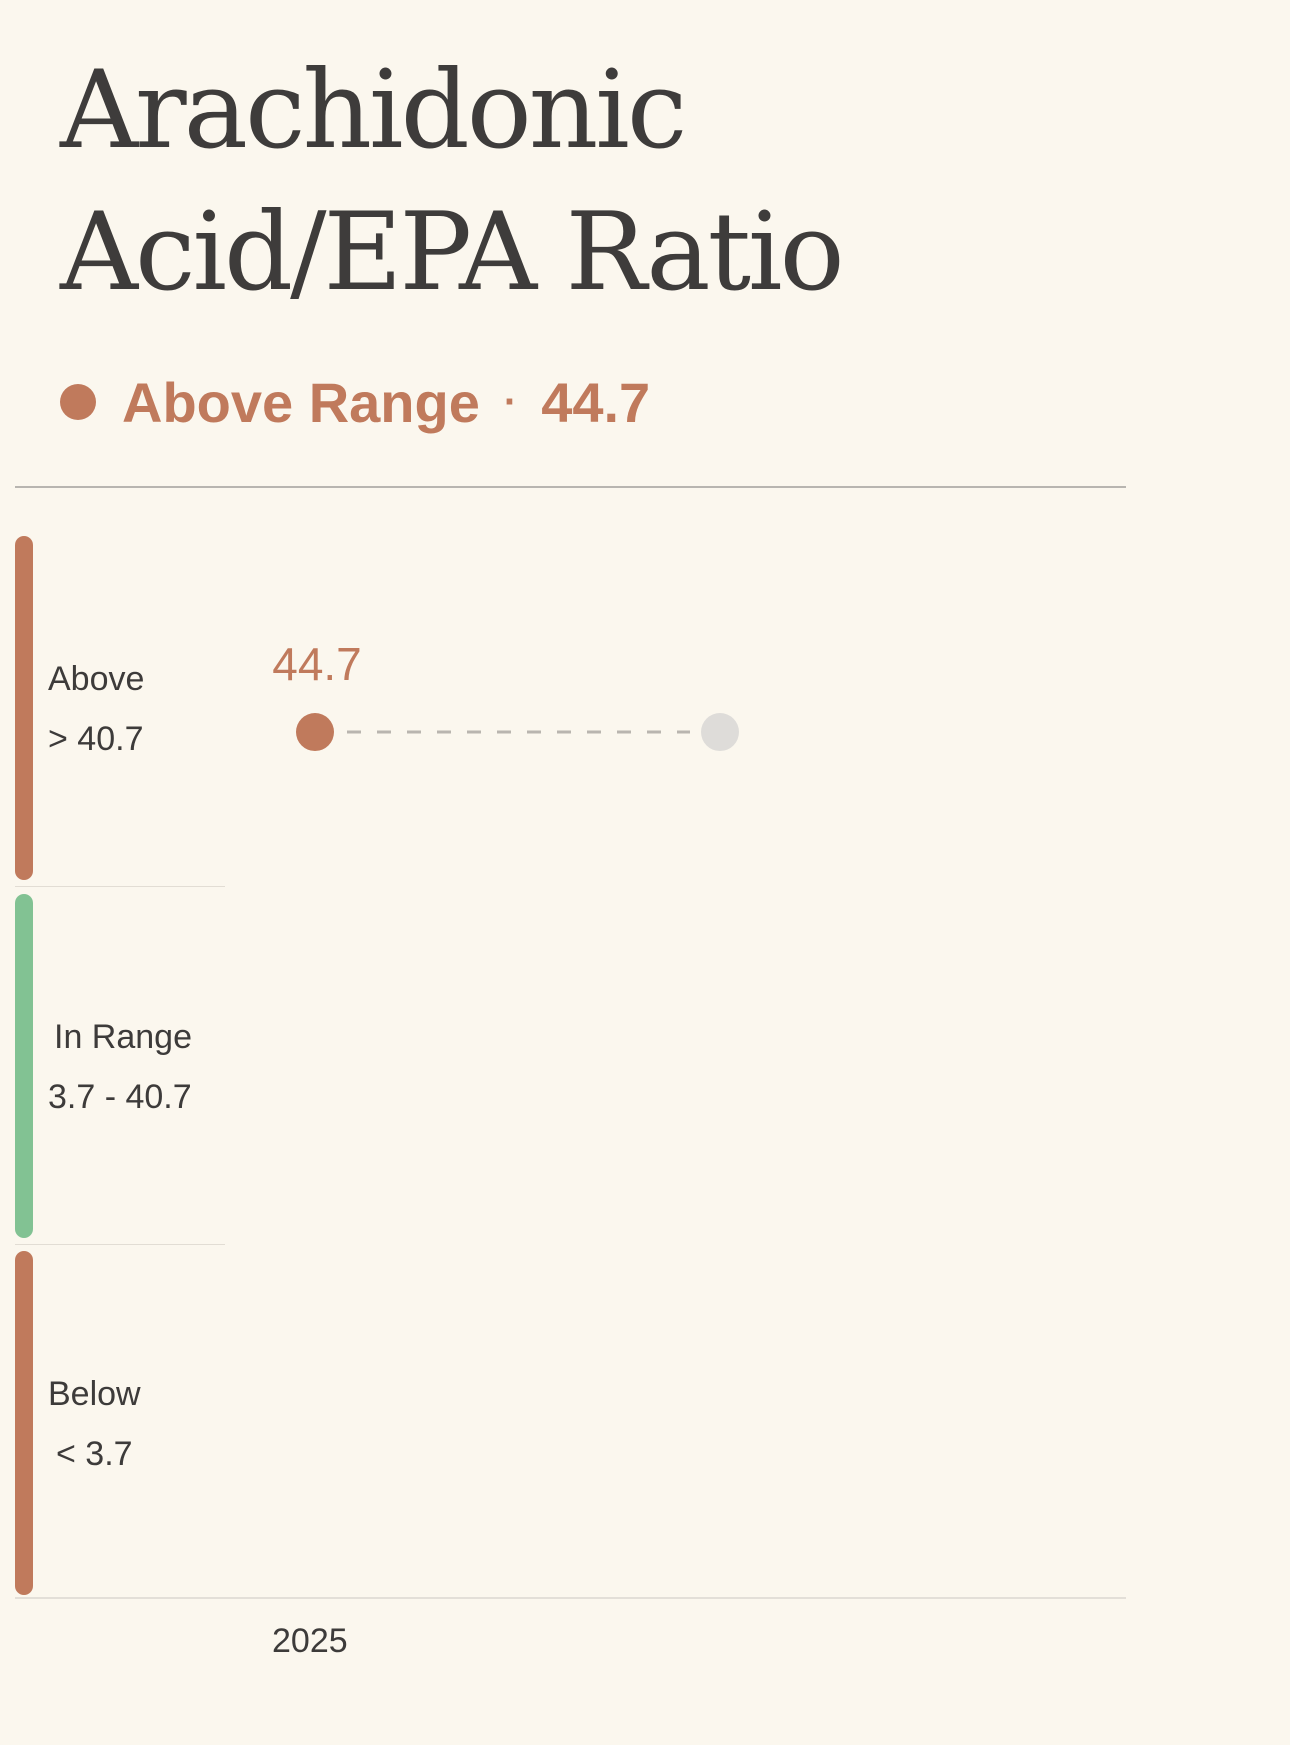  Describe the element at coordinates (123, 1037) in the screenshot. I see `zone-name-in-range: In Range` at that location.